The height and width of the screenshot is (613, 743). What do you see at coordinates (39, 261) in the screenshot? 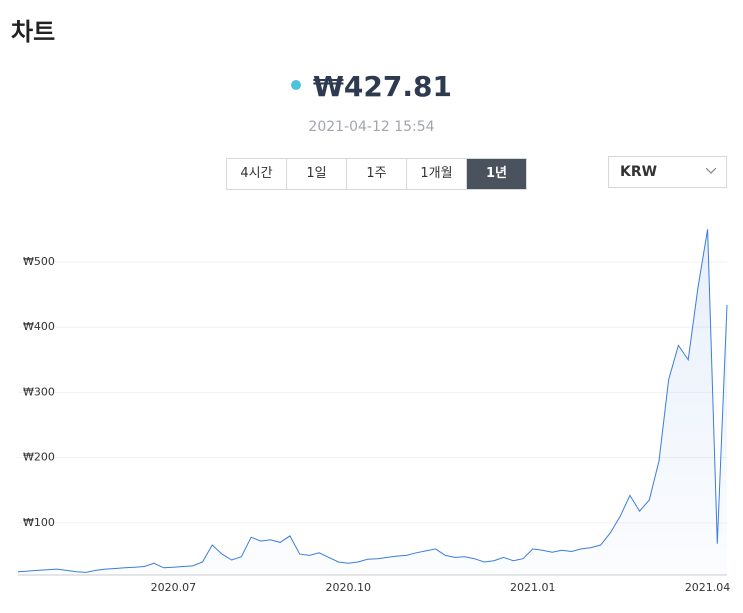
I see `y-tick-label: ₩500` at bounding box center [39, 261].